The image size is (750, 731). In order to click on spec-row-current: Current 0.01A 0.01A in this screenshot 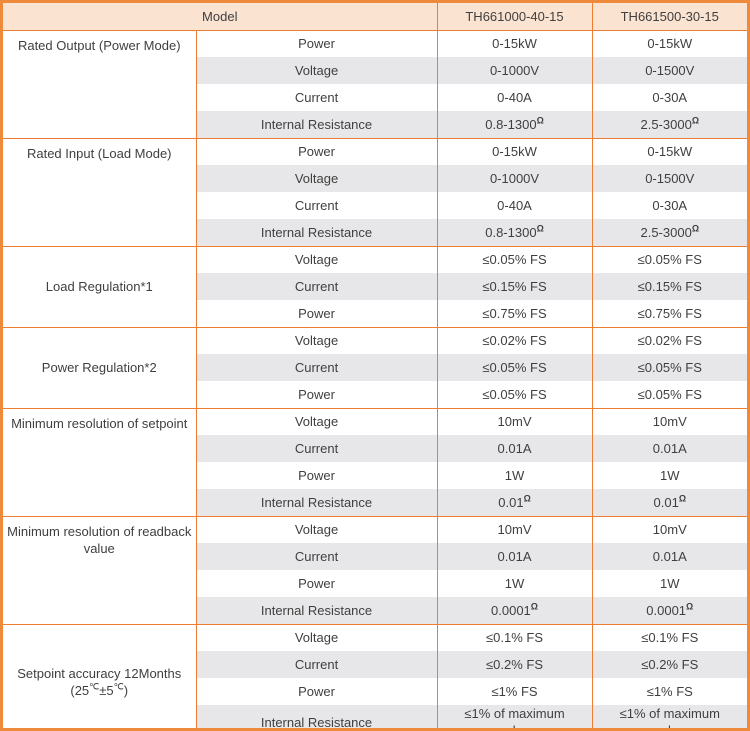, I will do `click(375, 556)`.